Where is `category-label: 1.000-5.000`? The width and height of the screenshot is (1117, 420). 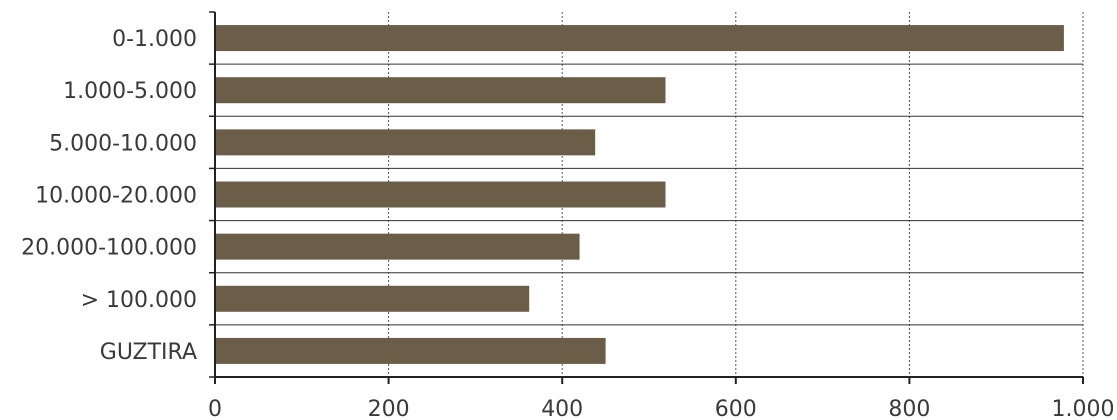
category-label: 1.000-5.000 is located at coordinates (130, 91).